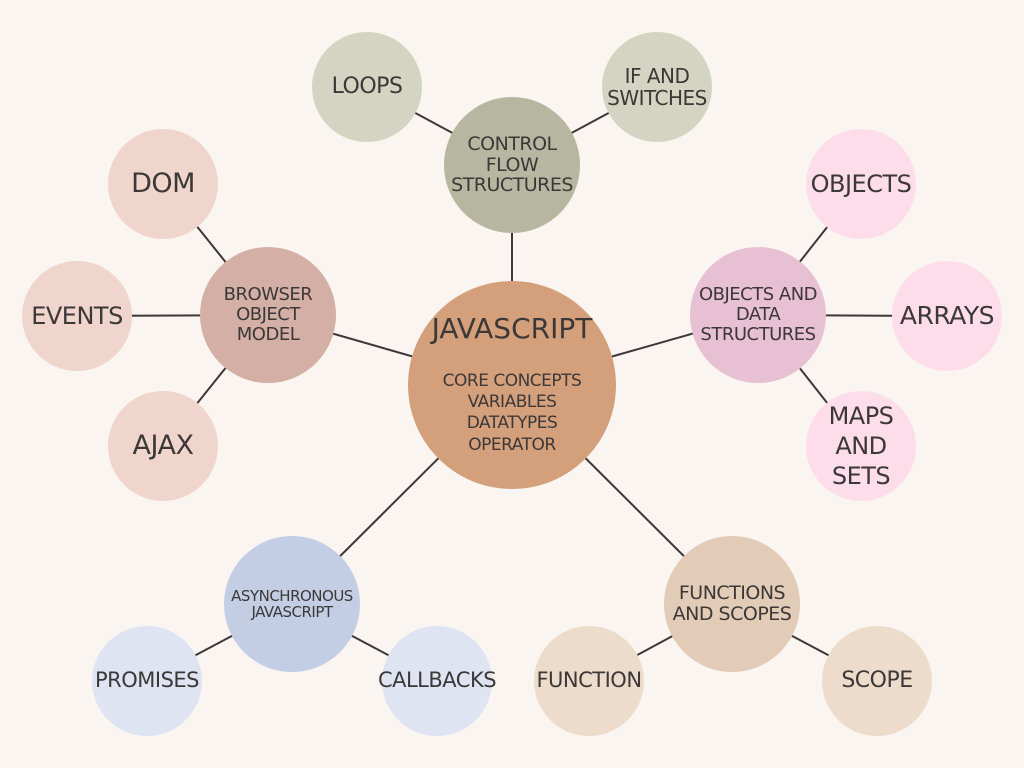 Image resolution: width=1024 pixels, height=768 pixels. I want to click on node-if-switches: IF AND SWITCHES, so click(657, 87).